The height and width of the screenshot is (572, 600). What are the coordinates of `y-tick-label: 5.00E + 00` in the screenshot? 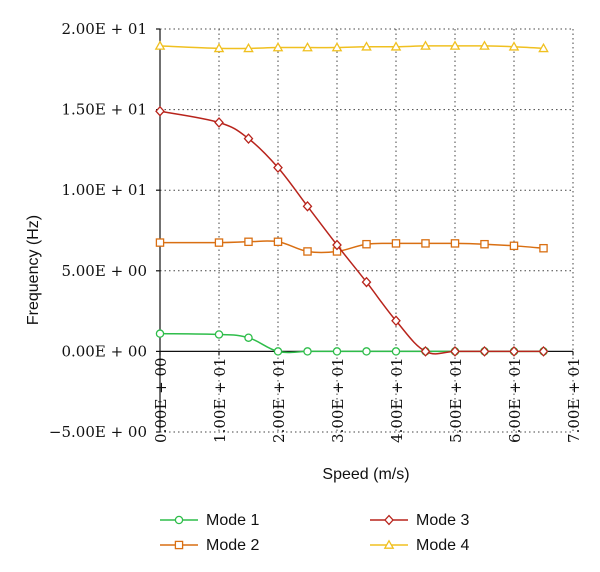 It's located at (104, 271).